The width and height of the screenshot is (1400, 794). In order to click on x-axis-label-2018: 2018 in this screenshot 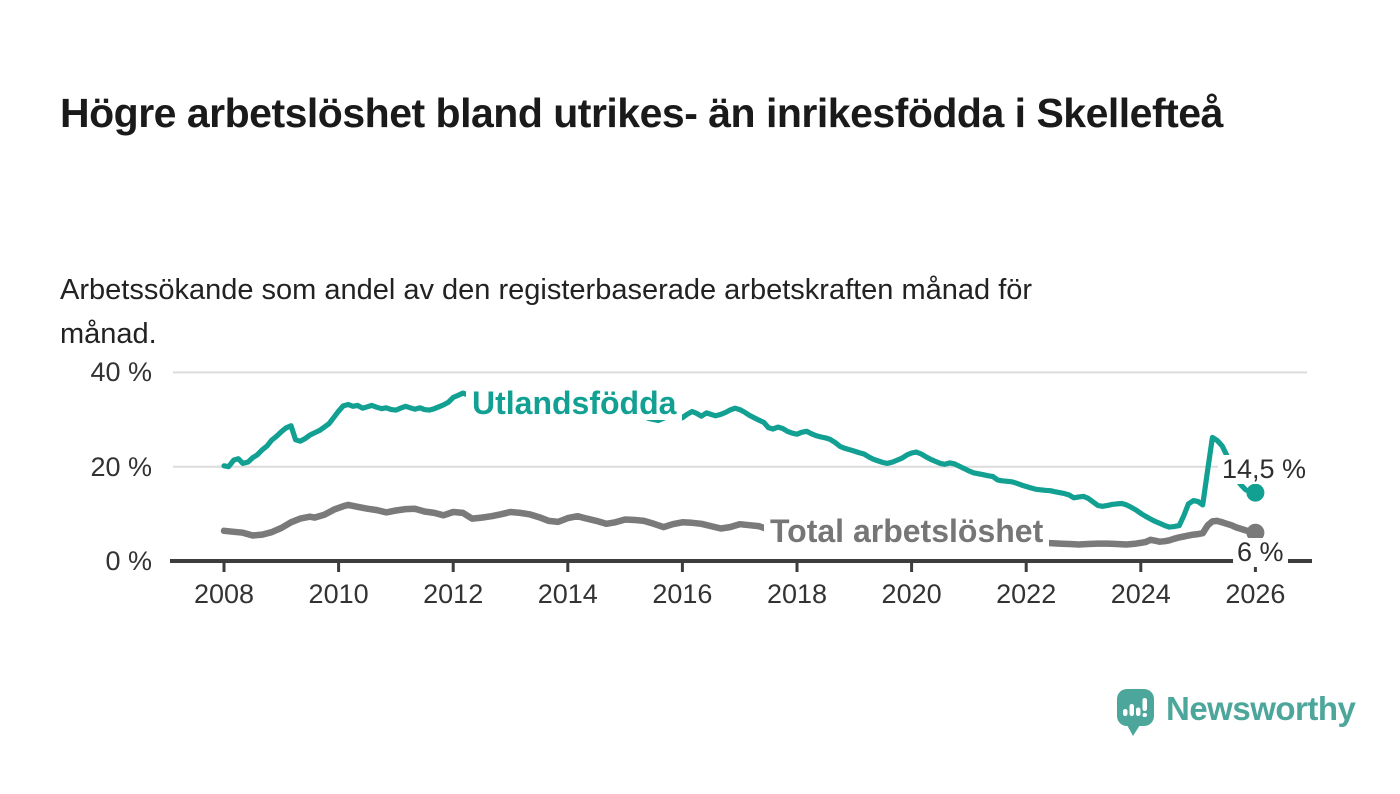, I will do `click(797, 594)`.